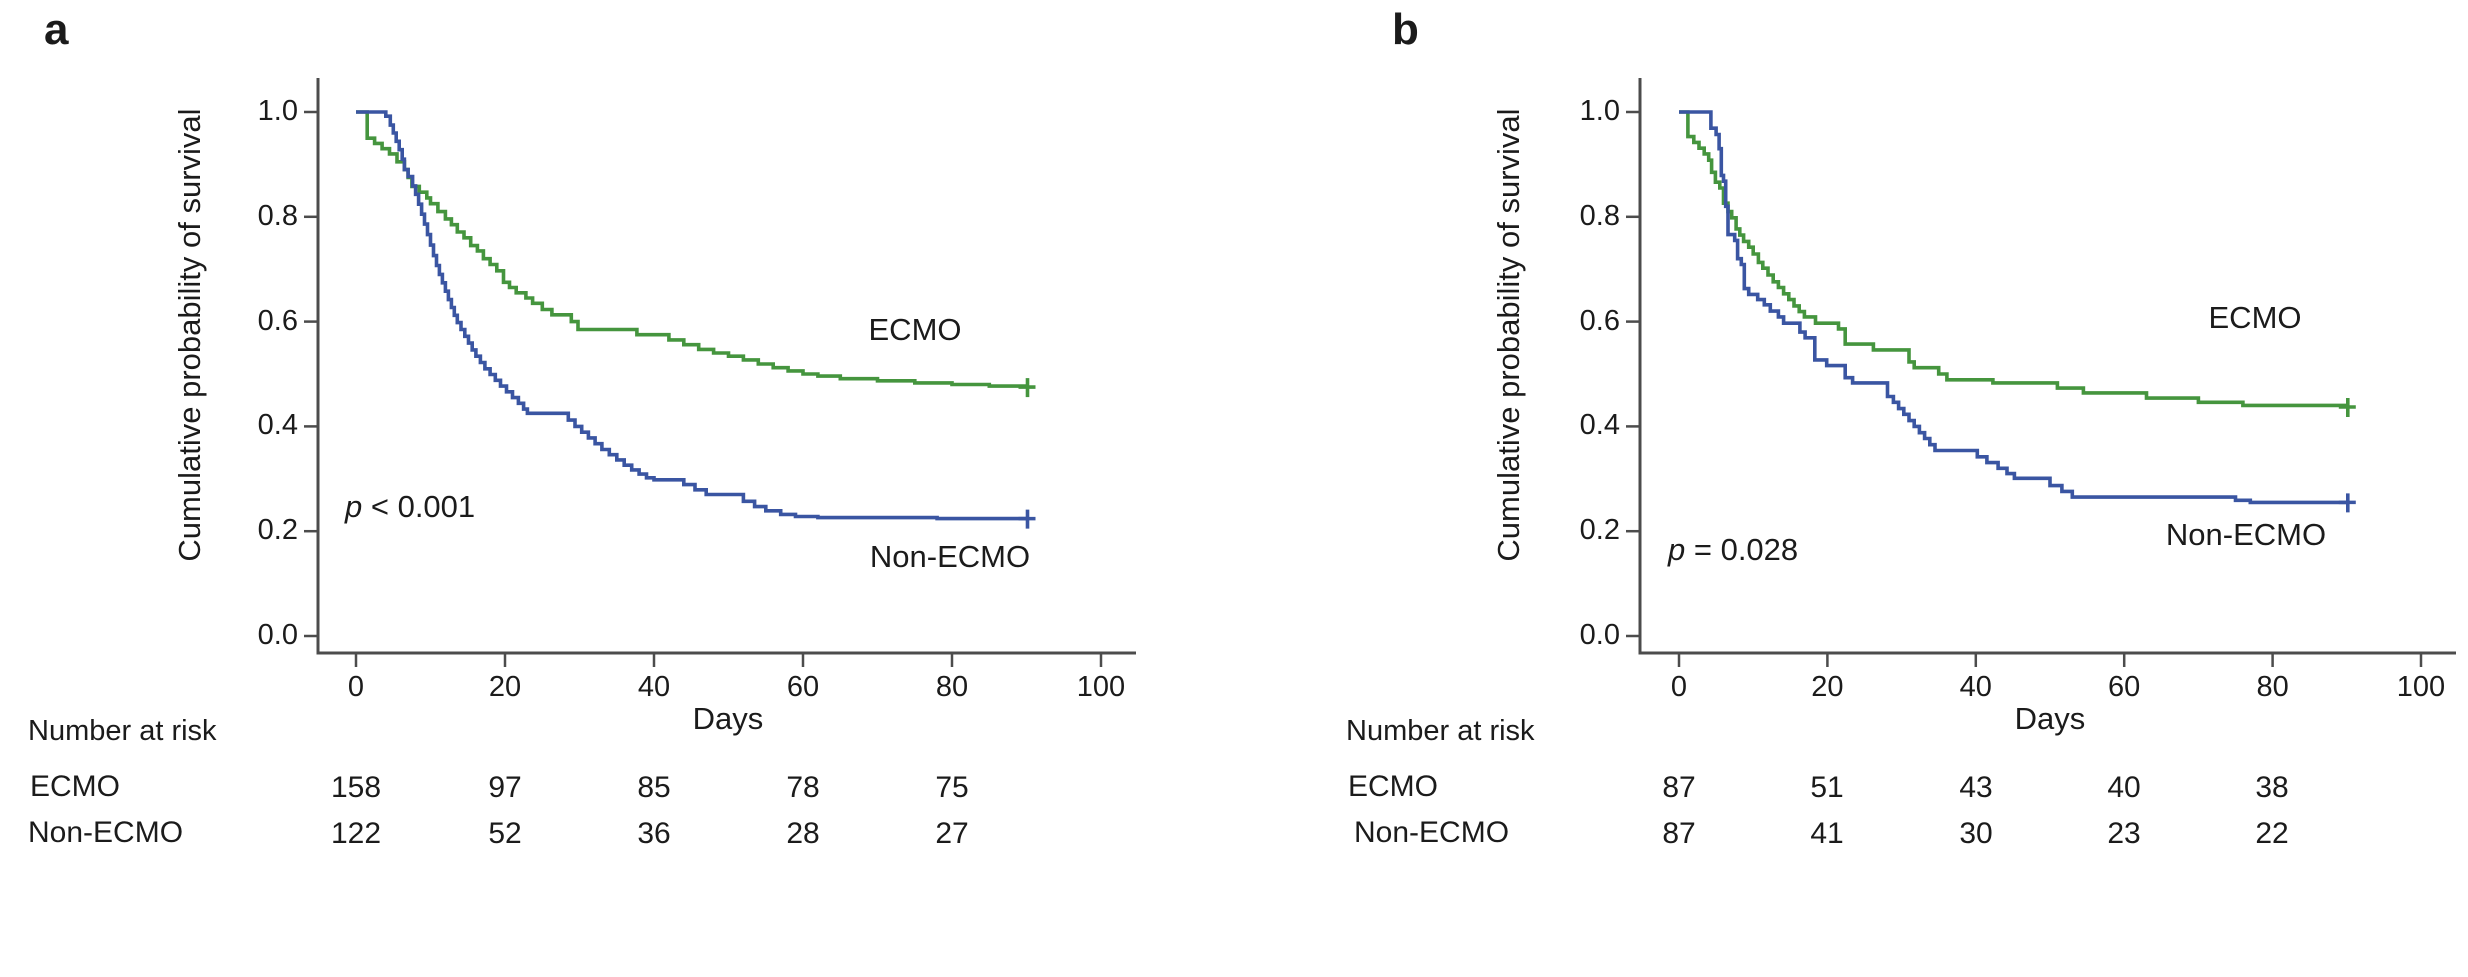 This screenshot has height=977, width=2468. Describe the element at coordinates (2272, 787) in the screenshot. I see `risk-count: 38` at that location.